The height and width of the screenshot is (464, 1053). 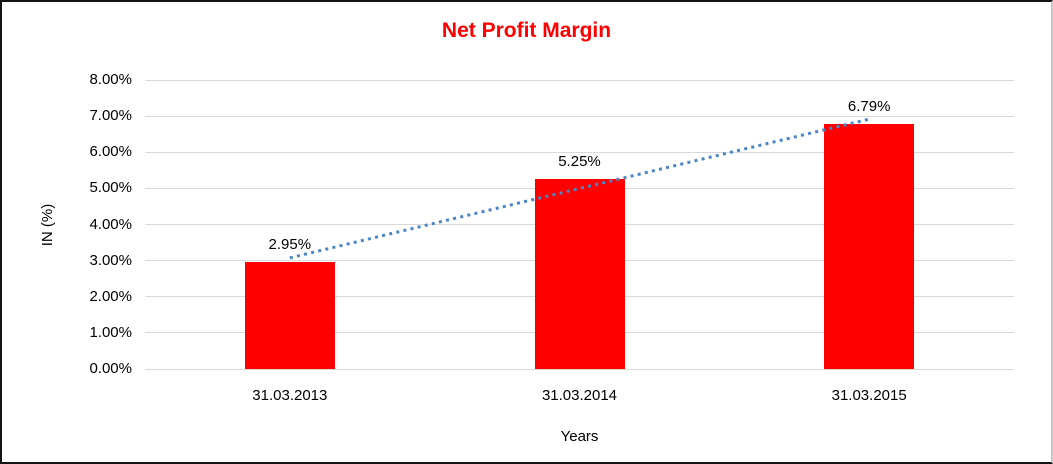 I want to click on x-axis-title: Years, so click(x=579, y=436).